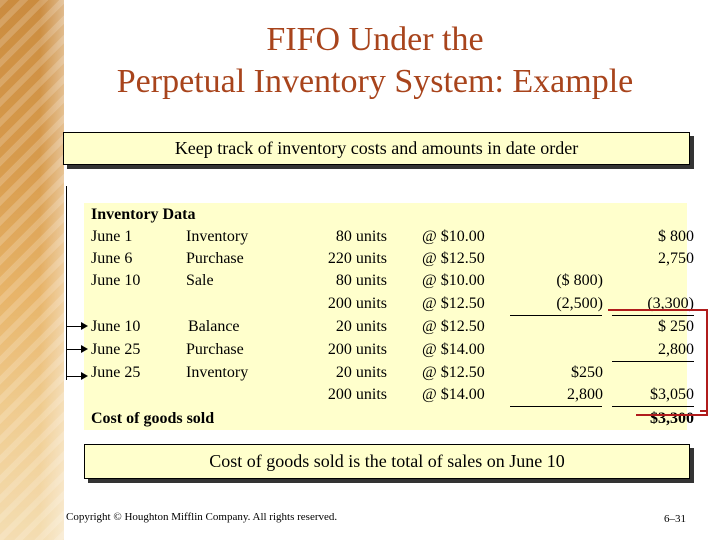 This screenshot has height=540, width=720. Describe the element at coordinates (556, 406) in the screenshot. I see `underline-inventory-mid` at that location.